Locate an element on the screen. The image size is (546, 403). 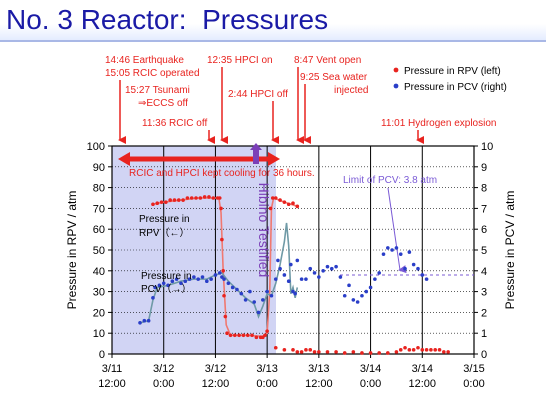
x-tick-label-date: 3/14 is located at coordinates (370, 369).